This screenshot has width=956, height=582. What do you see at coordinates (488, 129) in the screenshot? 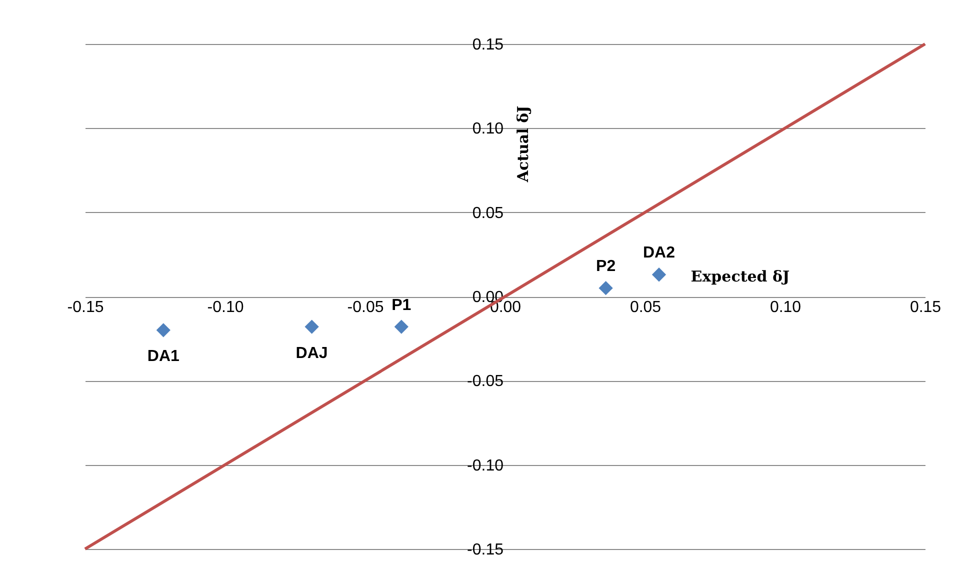
I see `y-tick-label: 0.10` at bounding box center [488, 129].